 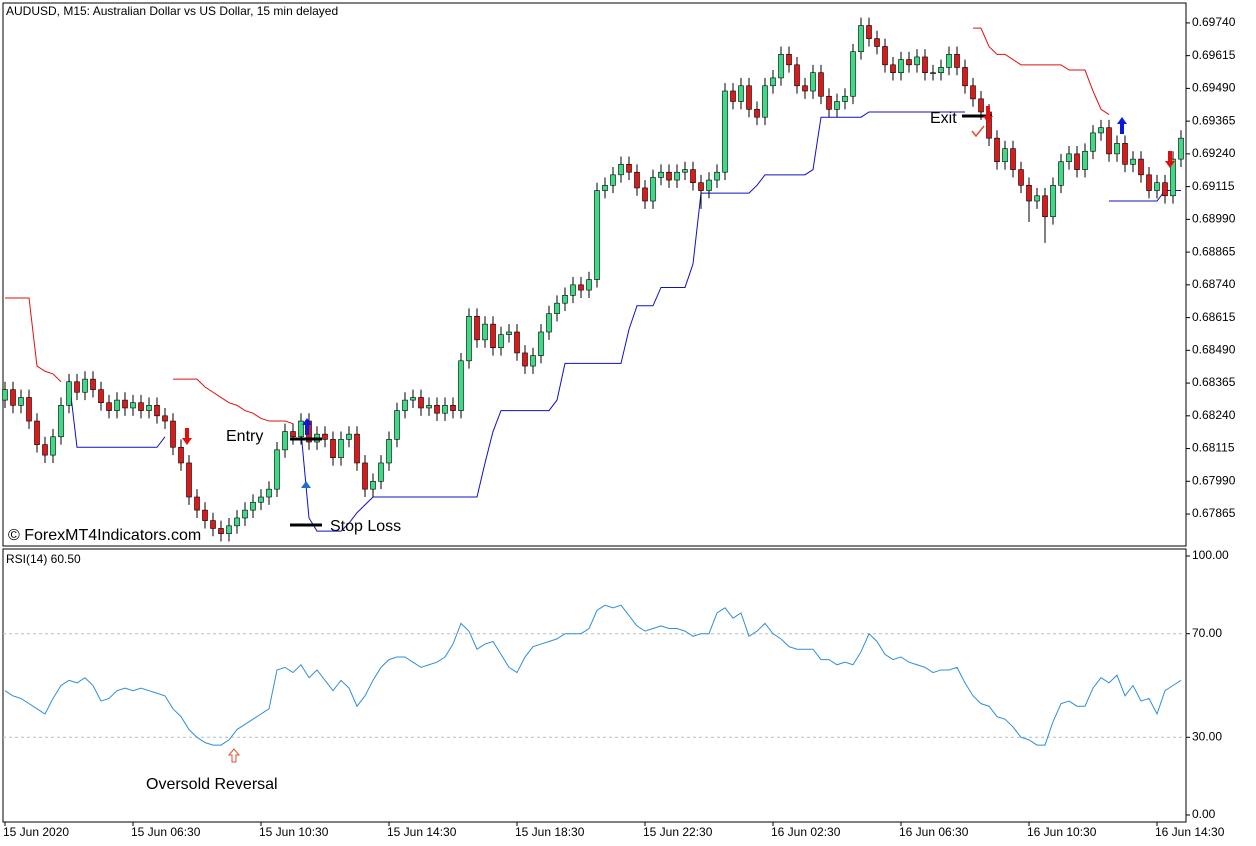 What do you see at coordinates (1214, 55) in the screenshot?
I see `y-tick-label: 0.69615` at bounding box center [1214, 55].